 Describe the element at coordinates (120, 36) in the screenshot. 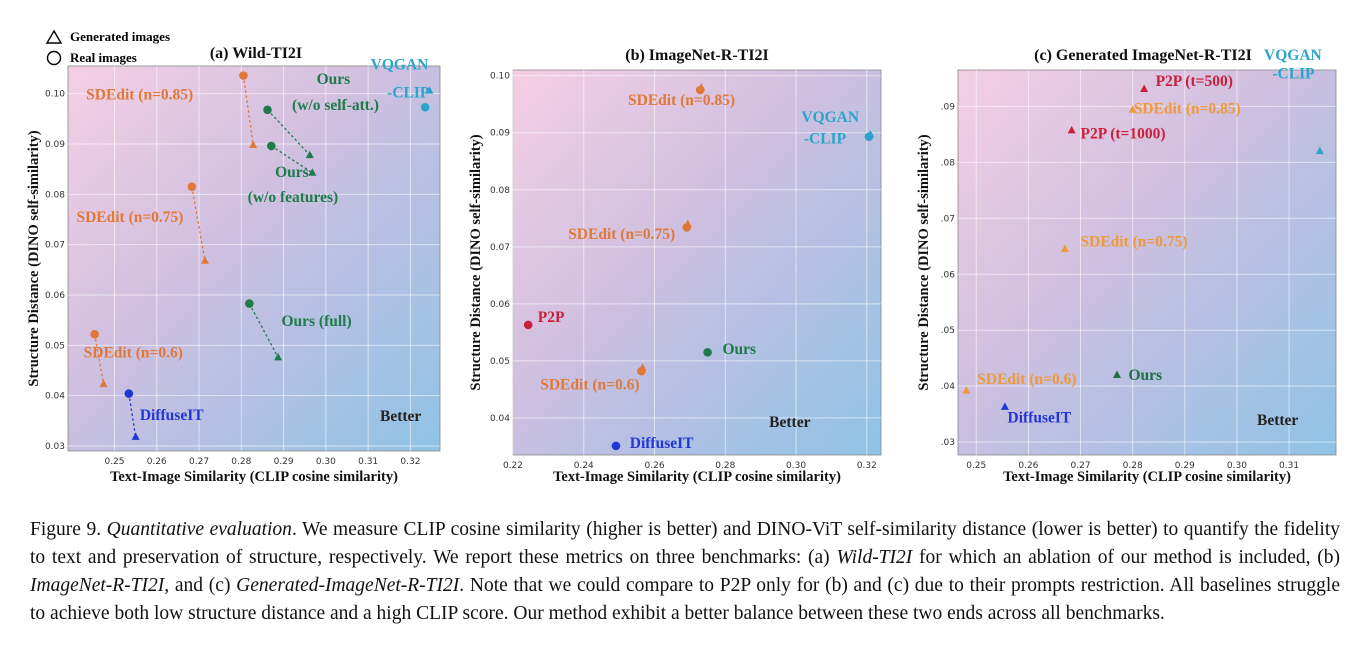

I see `legend-generated-label: Generated images` at that location.